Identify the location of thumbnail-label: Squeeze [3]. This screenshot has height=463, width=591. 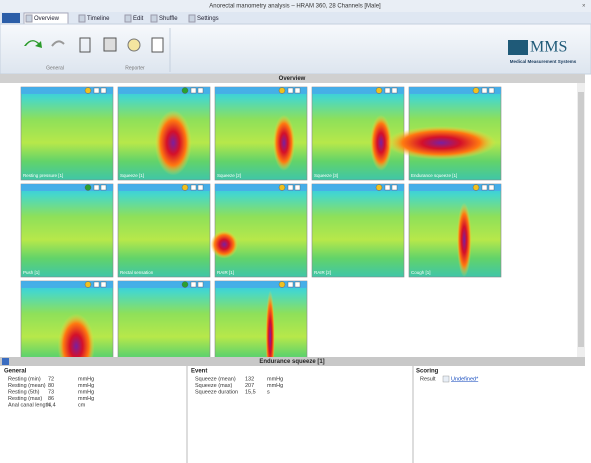
(326, 175).